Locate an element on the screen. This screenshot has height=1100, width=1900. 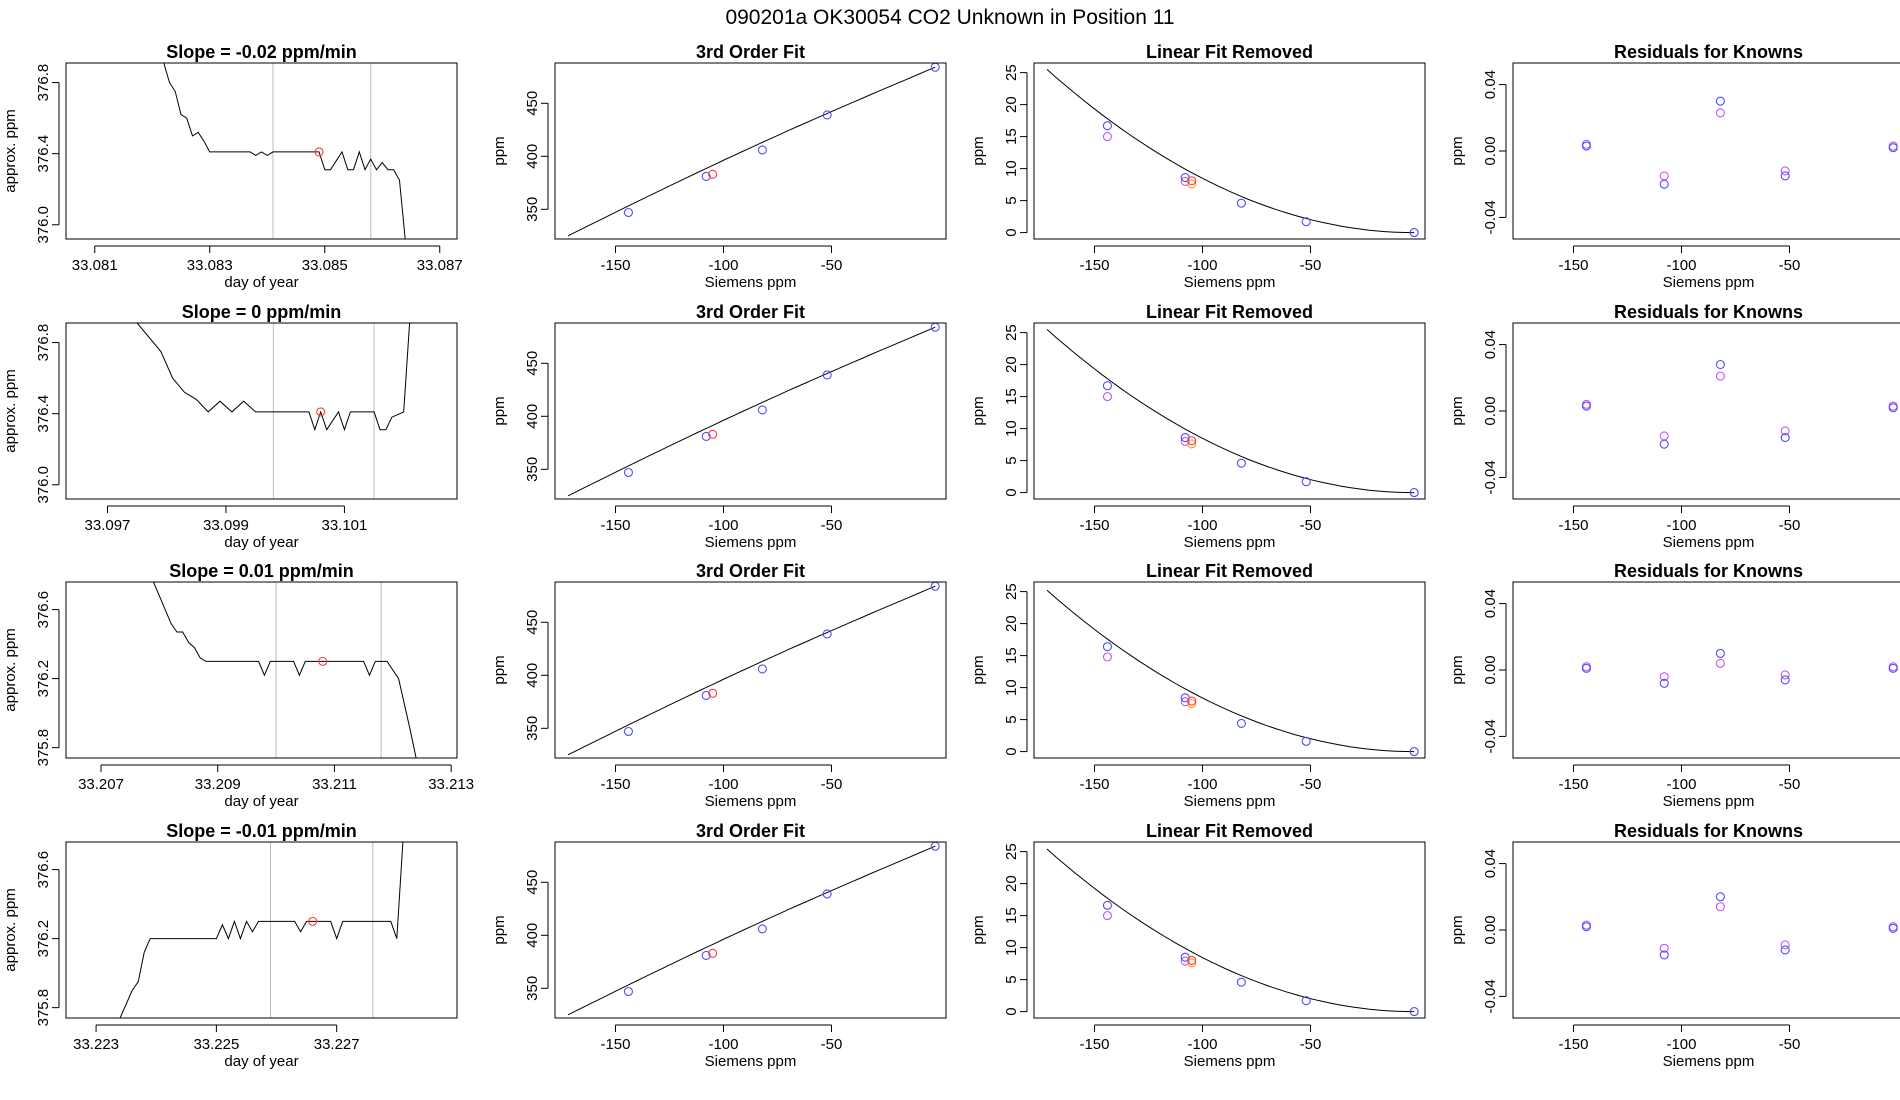
analyzer-trace-line is located at coordinates (261, 930).